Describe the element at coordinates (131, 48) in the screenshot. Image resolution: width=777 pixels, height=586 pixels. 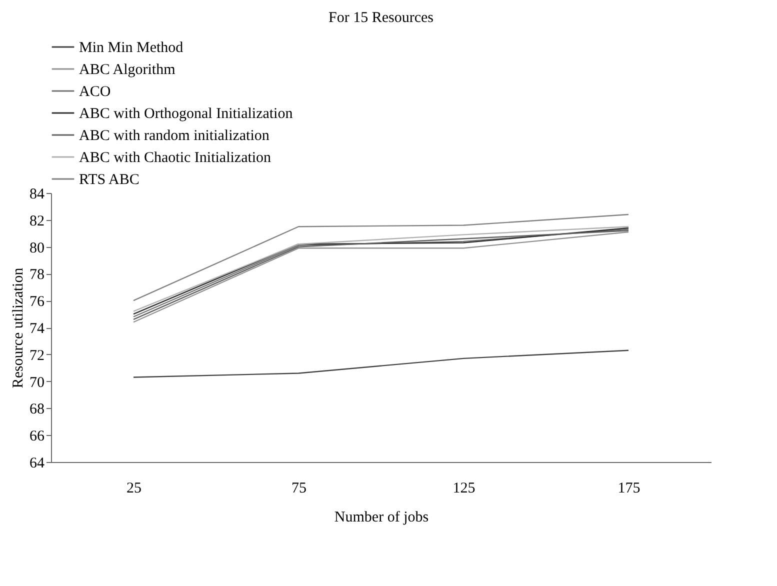
I see `legend-label: Min Min Method` at that location.